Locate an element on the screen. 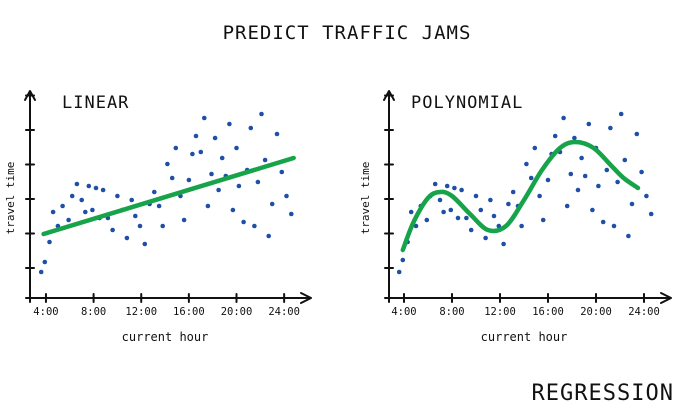  footer-label: REGRESSION is located at coordinates (602, 393).